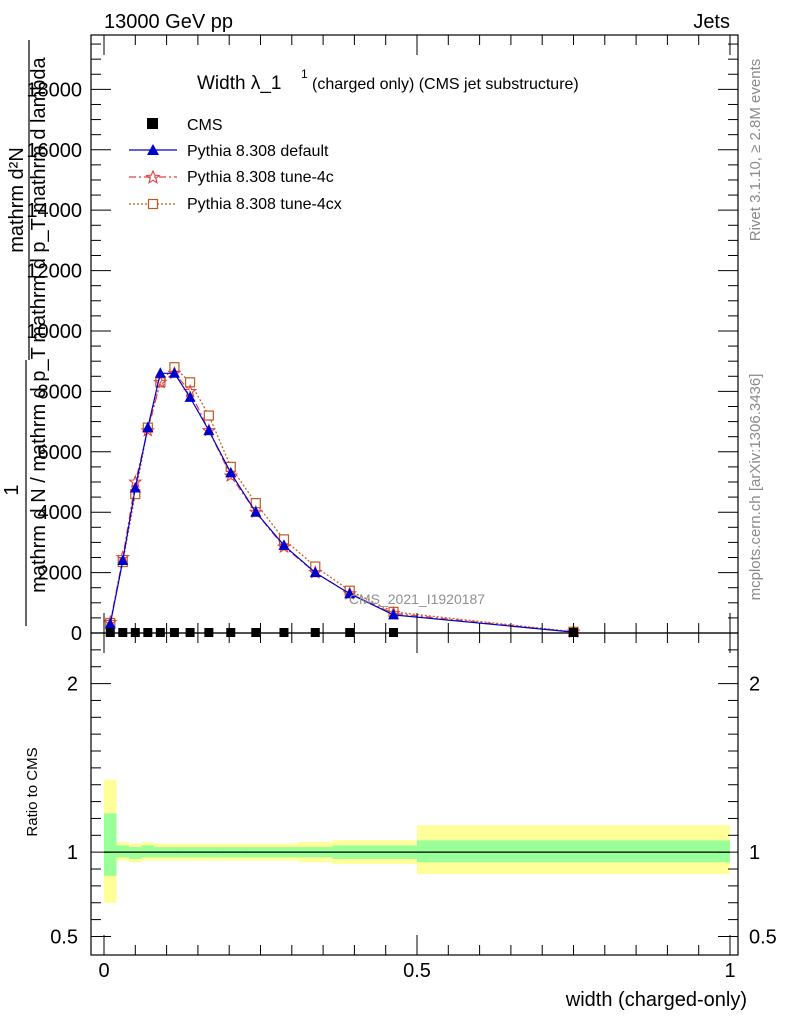 This screenshot has height=1024, width=786. I want to click on legend-marker-tune-4c, so click(153, 177).